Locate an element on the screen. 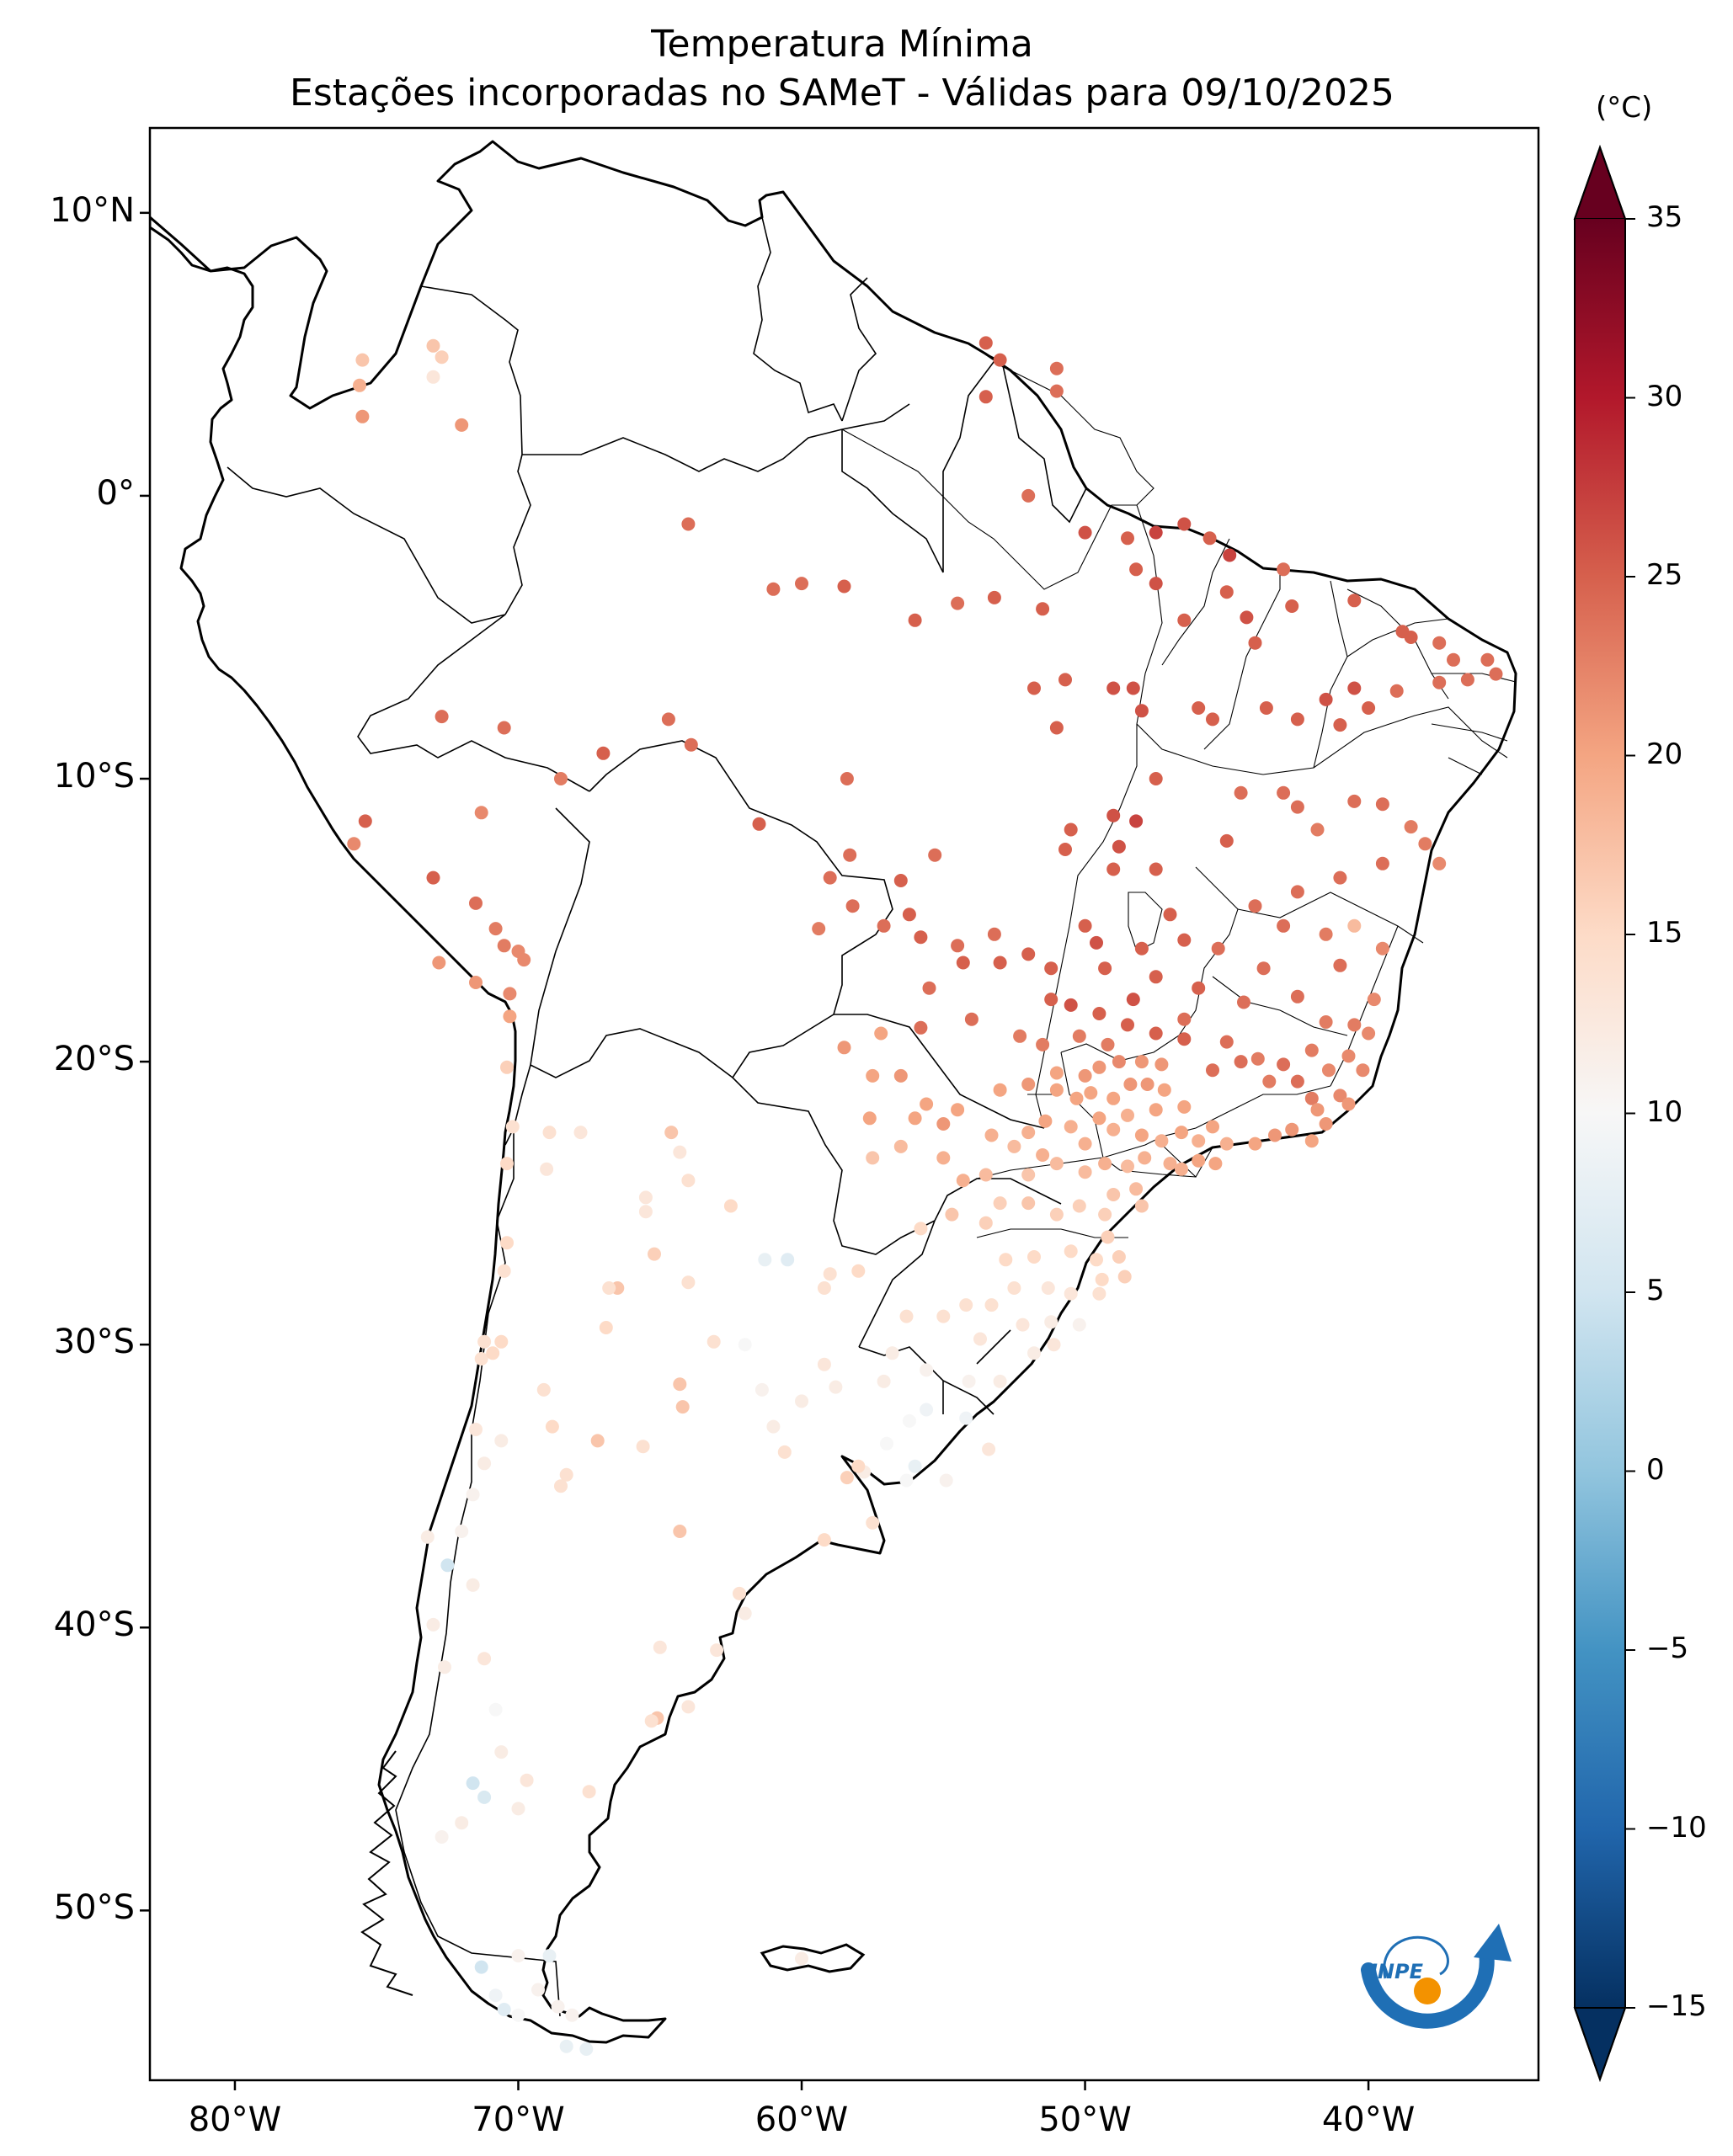 This screenshot has width=1733, height=2156. inpe-logo-arrow-icon is located at coordinates (1493, 1943).